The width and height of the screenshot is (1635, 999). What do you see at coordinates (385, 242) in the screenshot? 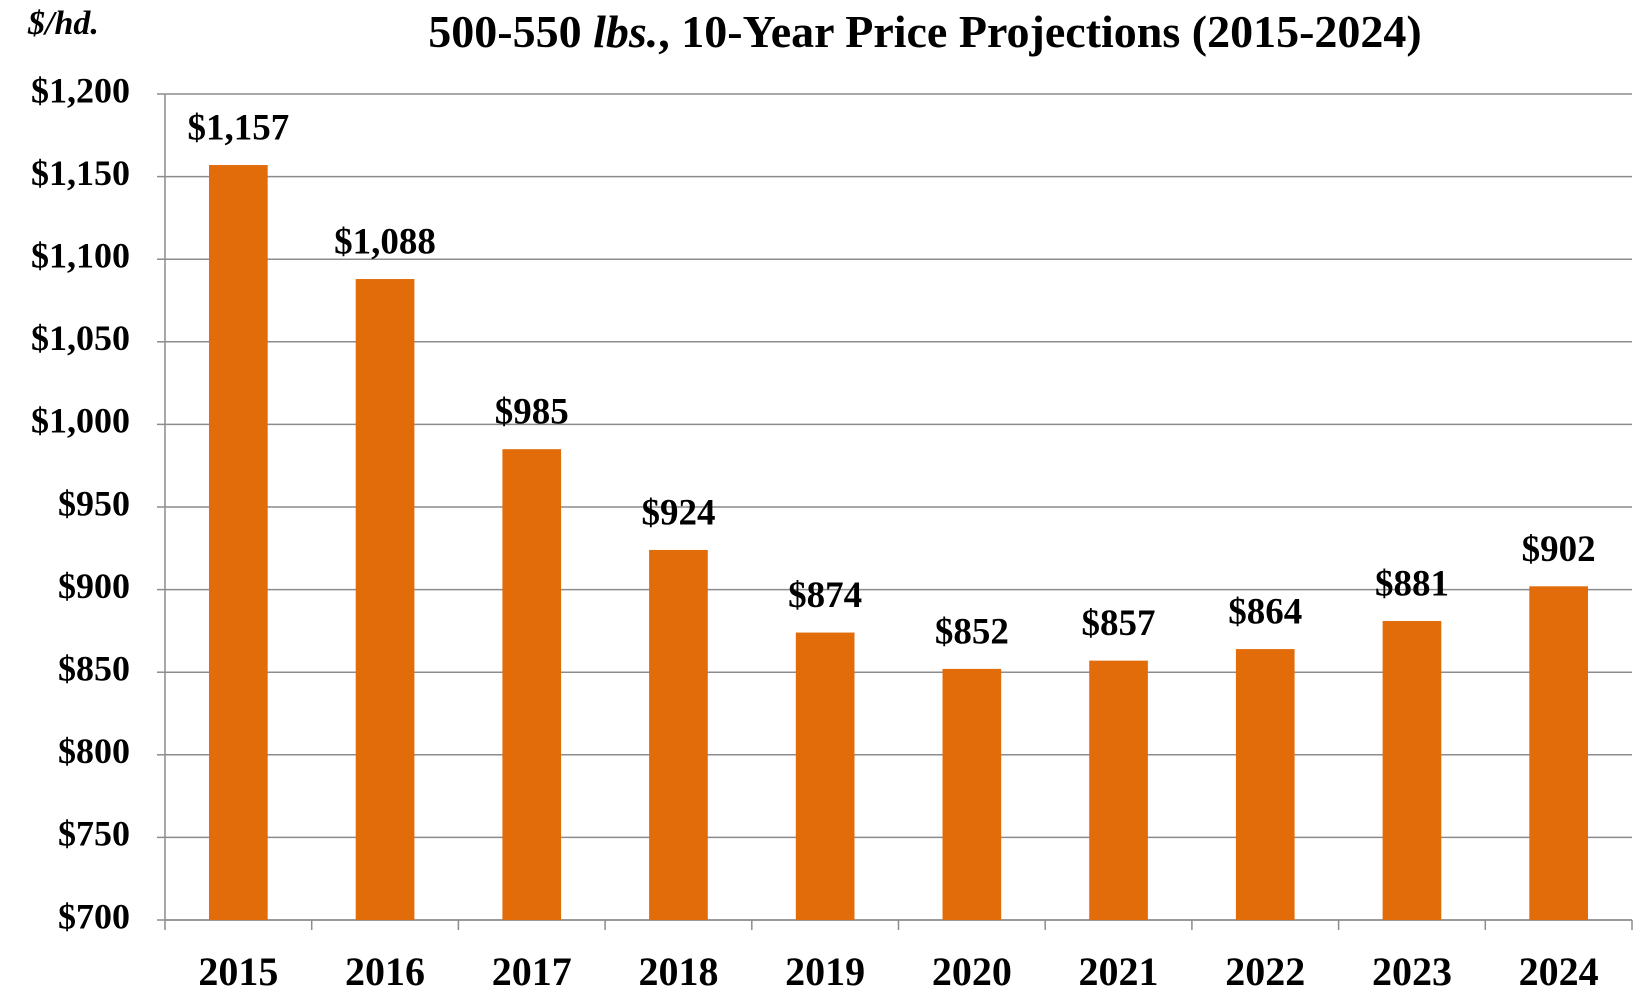
I see `data-label: $1,088` at bounding box center [385, 242].